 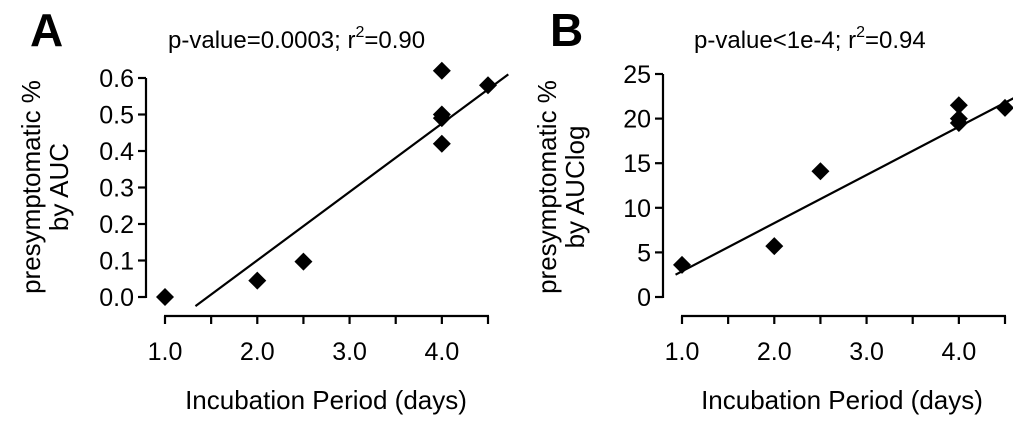 I want to click on panel-a-y-tick-label: 0.0, so click(x=116, y=298).